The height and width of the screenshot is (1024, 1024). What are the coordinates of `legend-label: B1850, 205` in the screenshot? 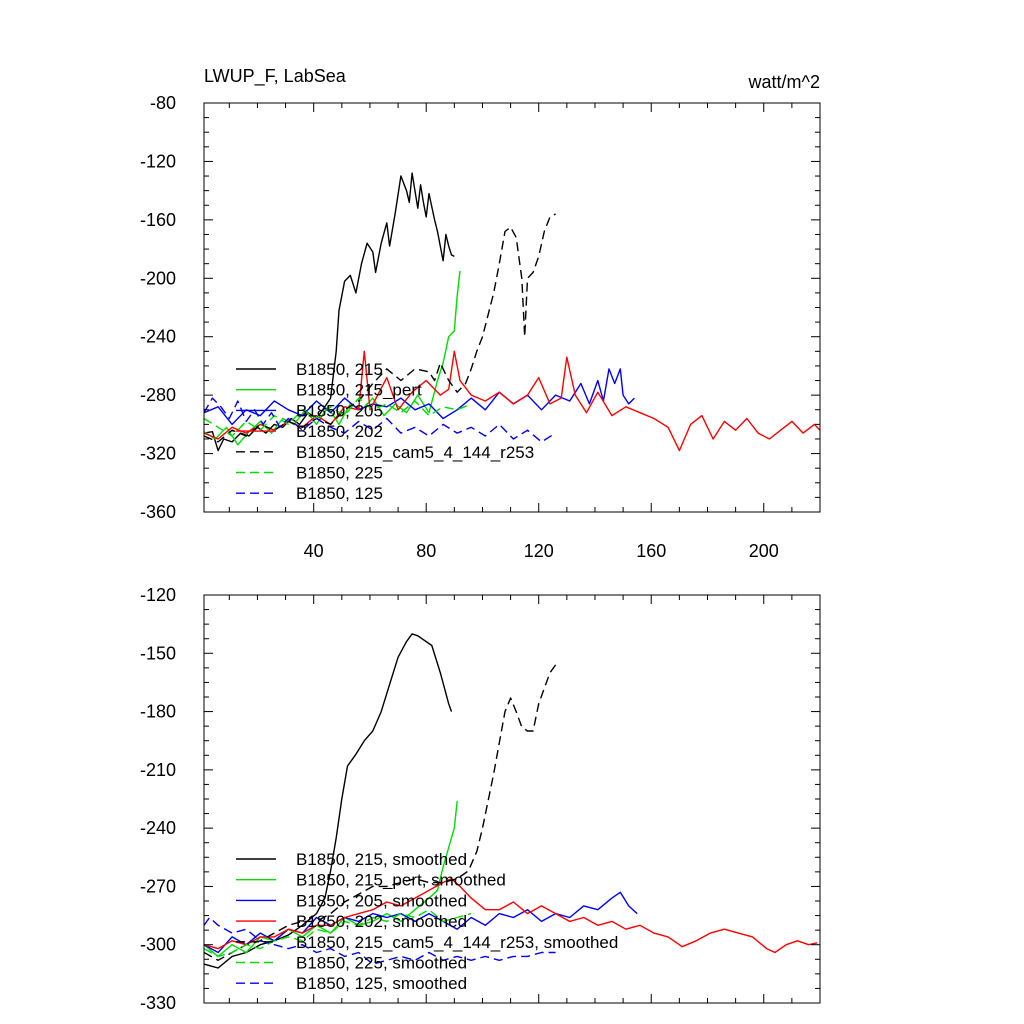 It's located at (339, 410).